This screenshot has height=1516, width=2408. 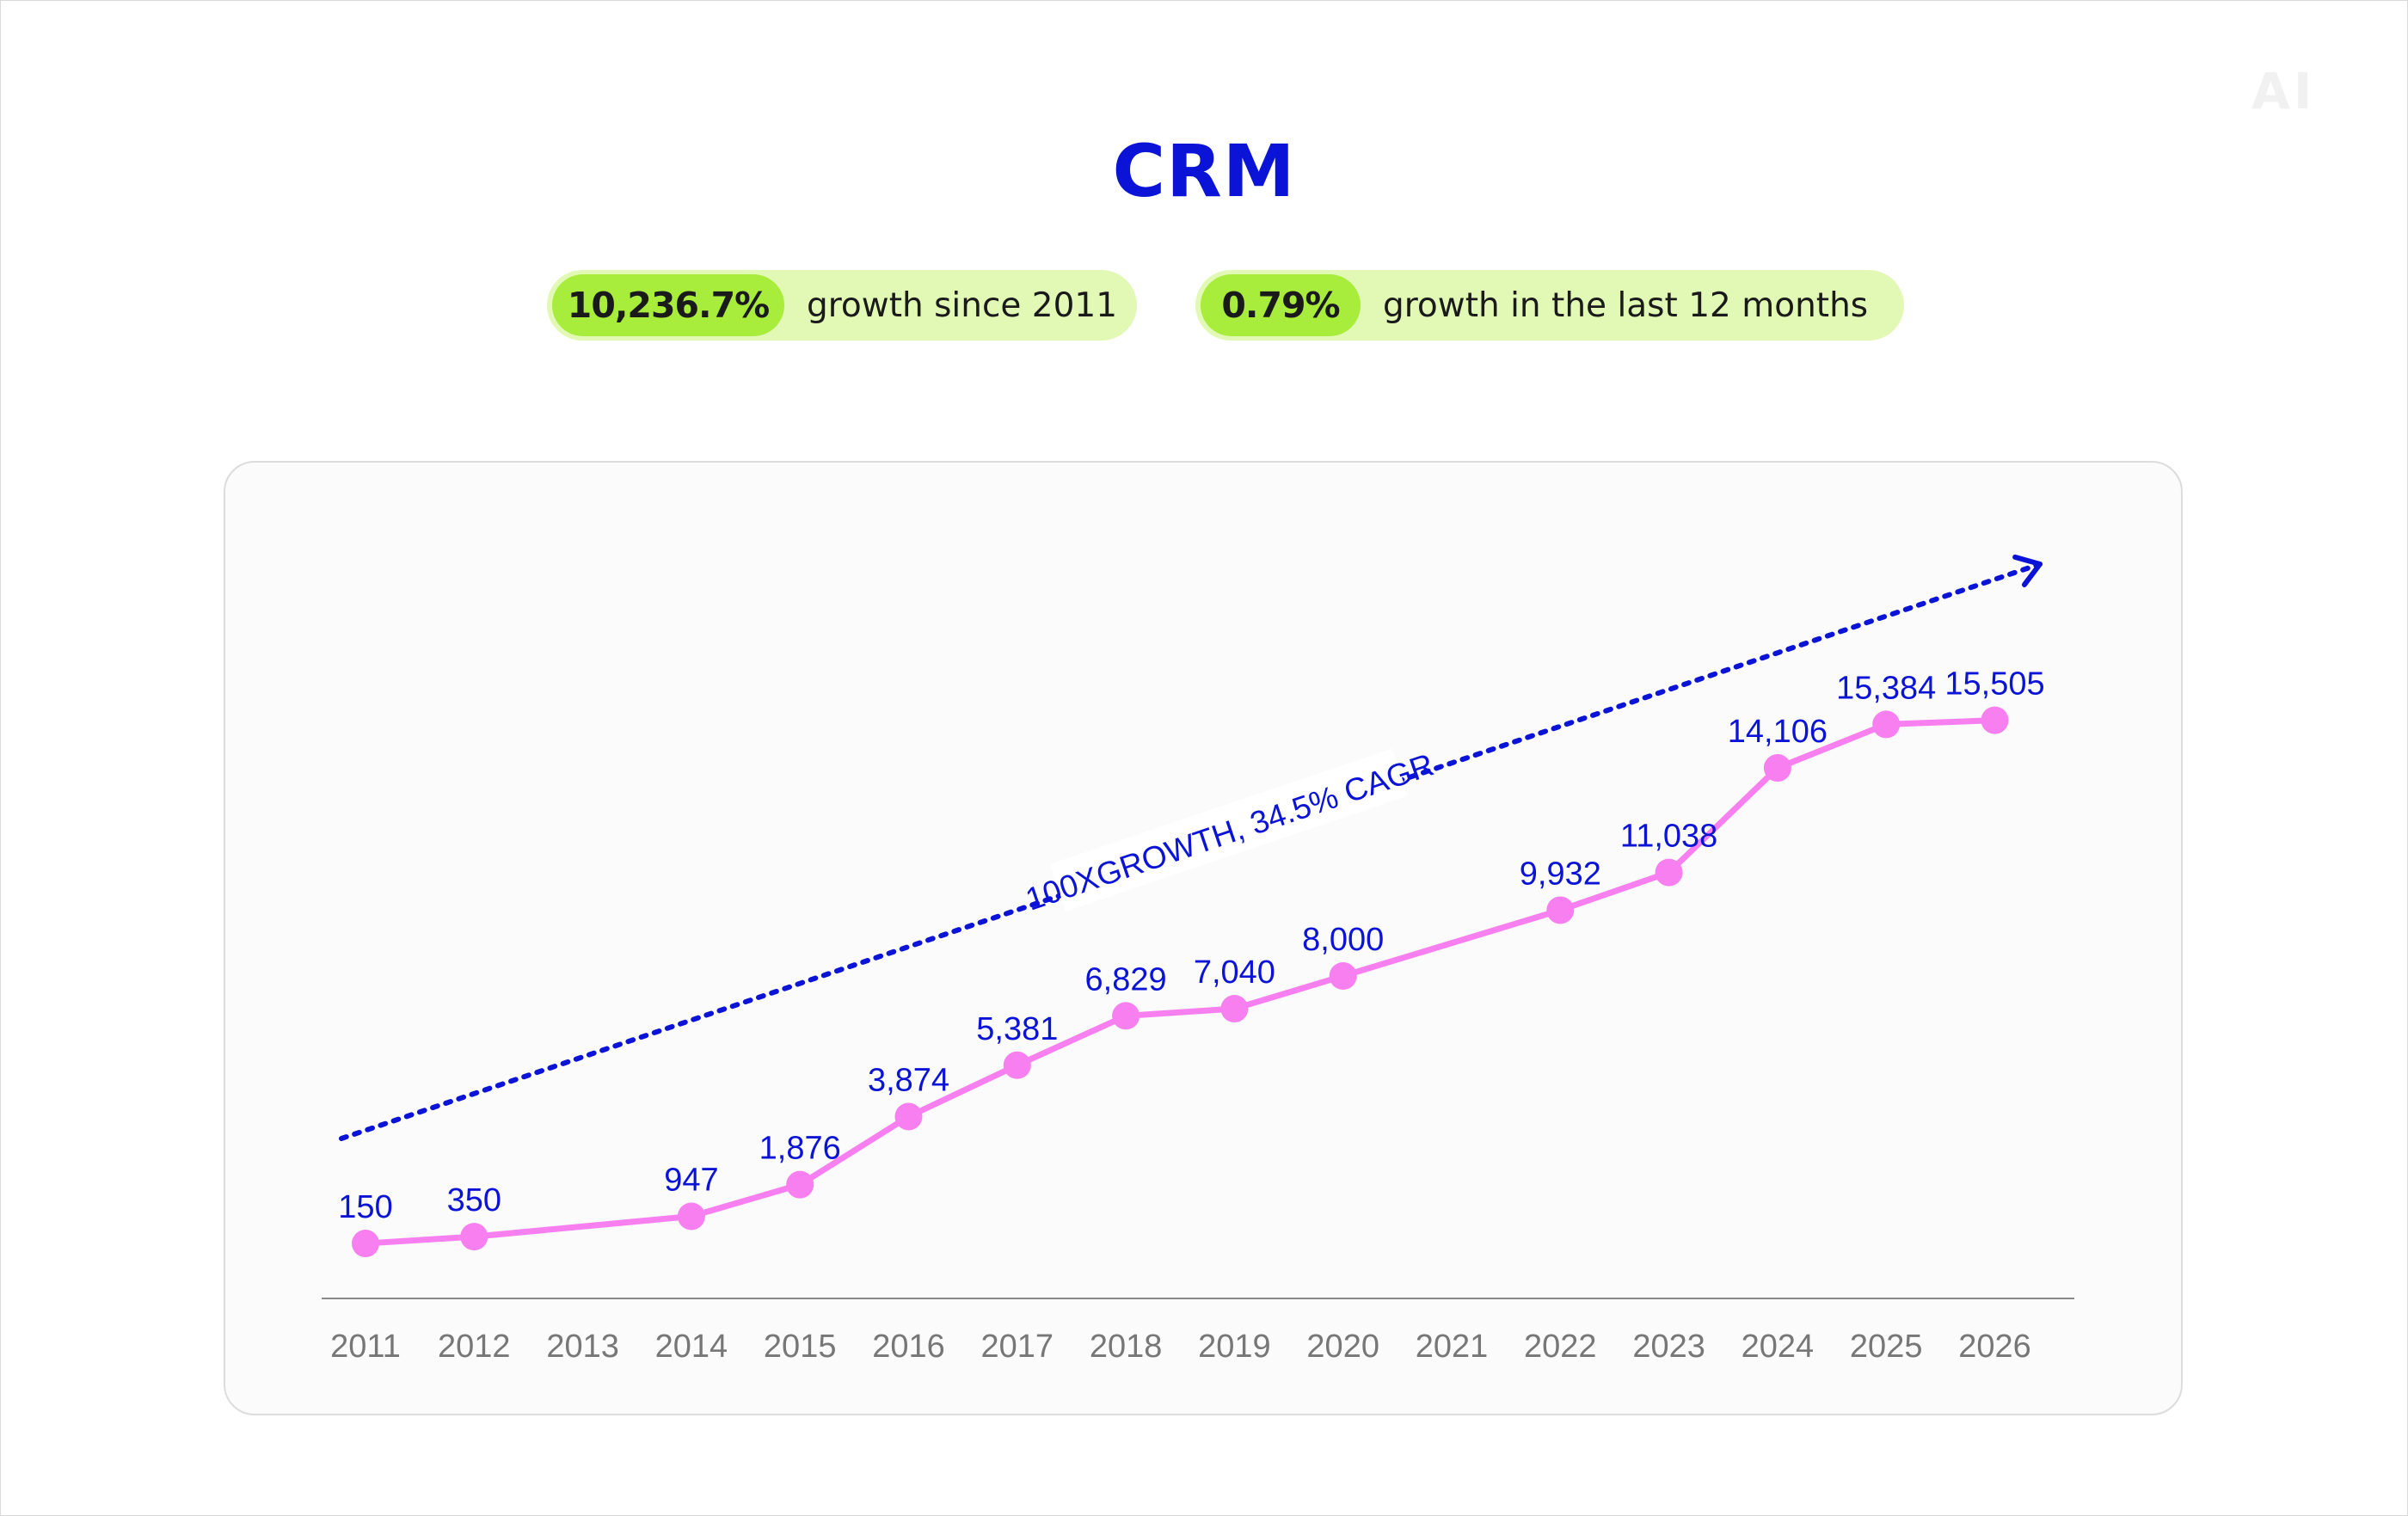 What do you see at coordinates (1669, 837) in the screenshot?
I see `data-label: 11,038` at bounding box center [1669, 837].